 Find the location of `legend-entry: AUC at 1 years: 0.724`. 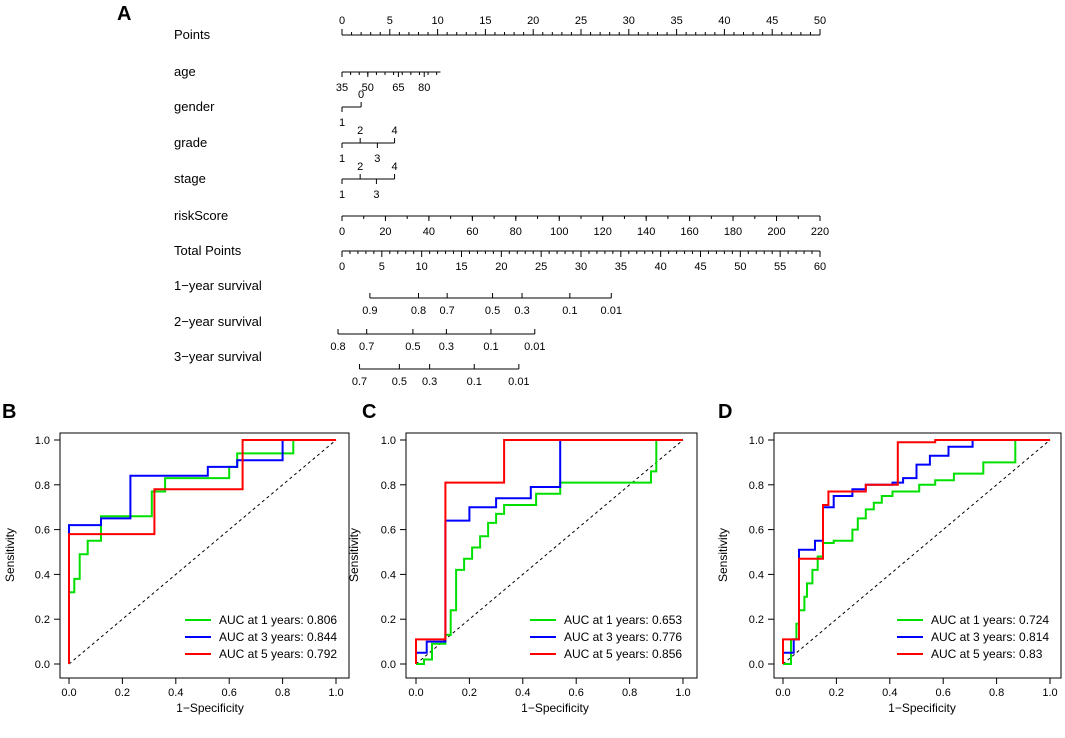

legend-entry: AUC at 1 years: 0.724 is located at coordinates (990, 620).